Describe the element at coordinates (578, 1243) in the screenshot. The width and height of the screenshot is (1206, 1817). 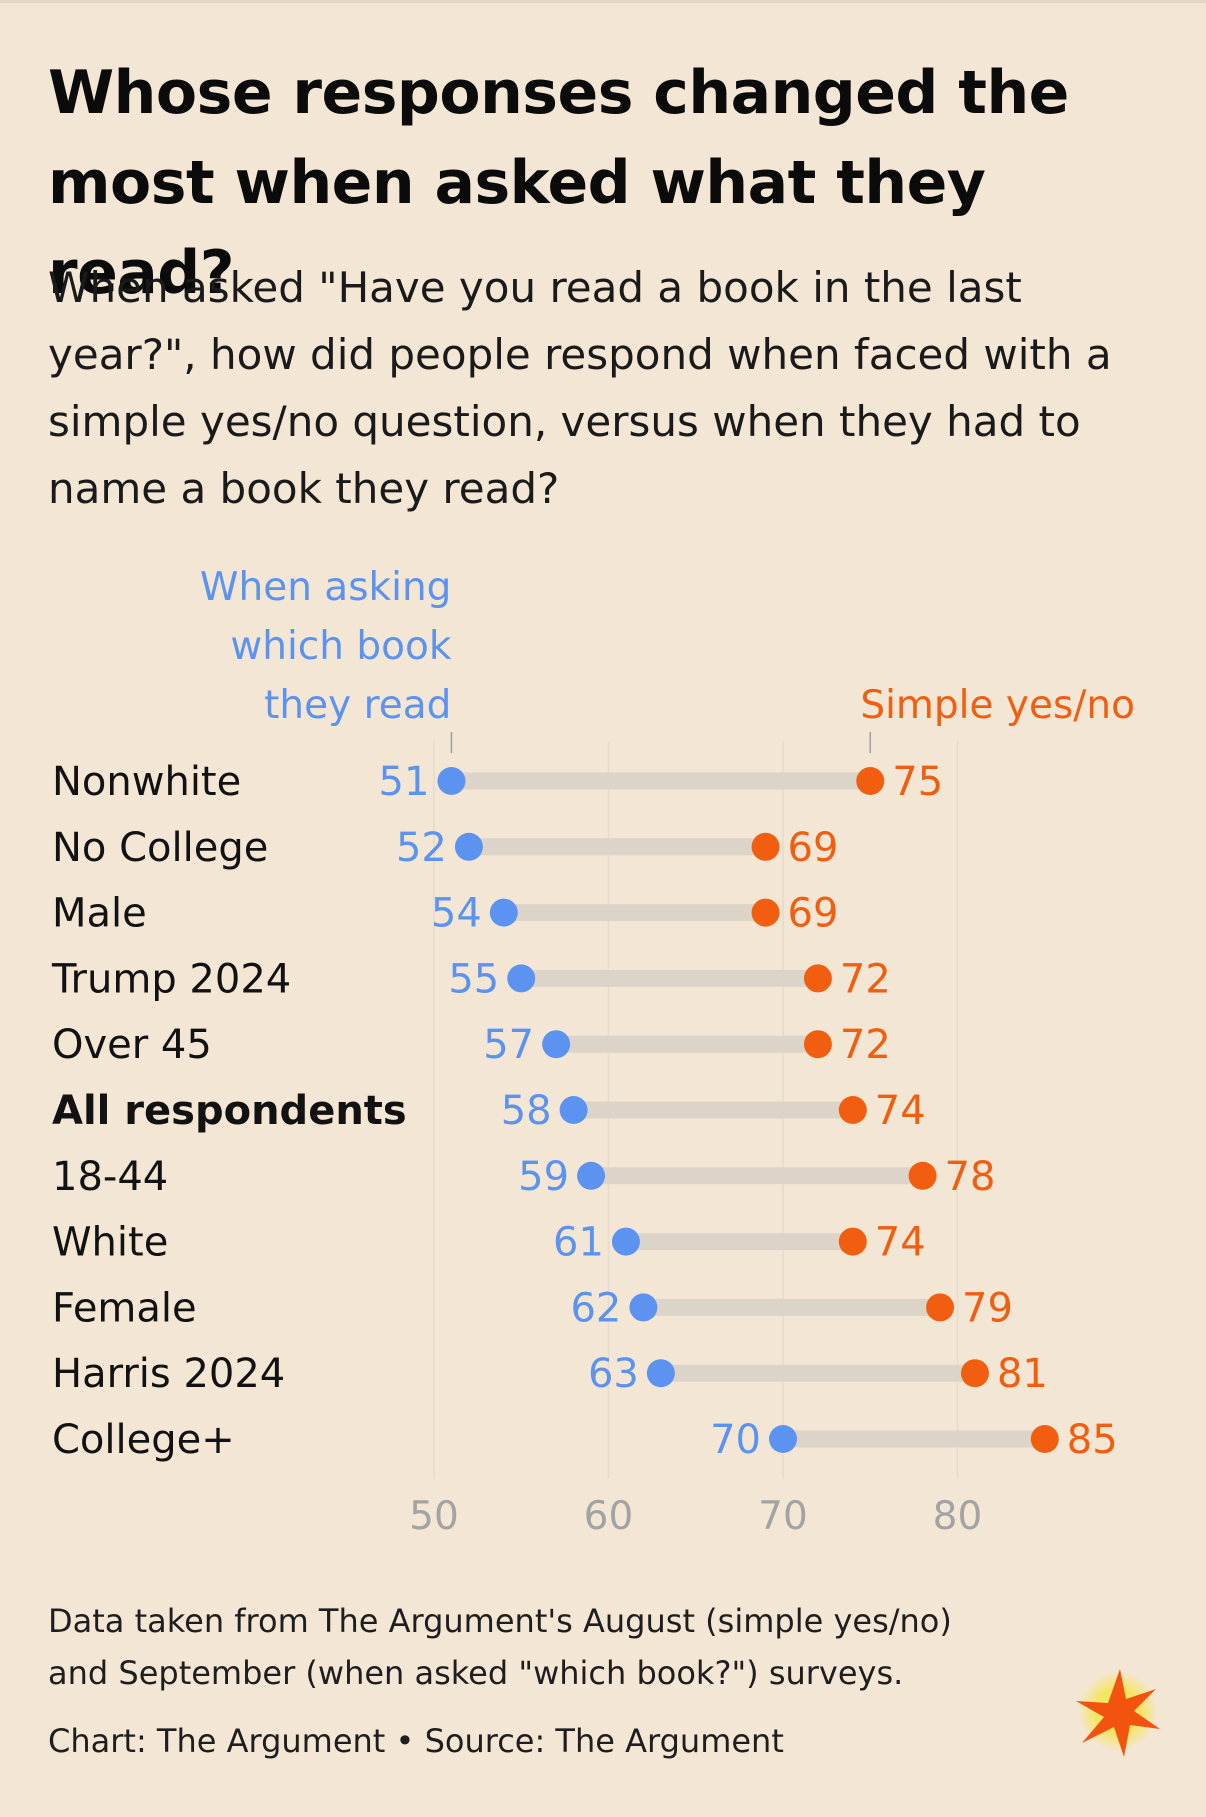
I see `which-book-value-white: 61` at that location.